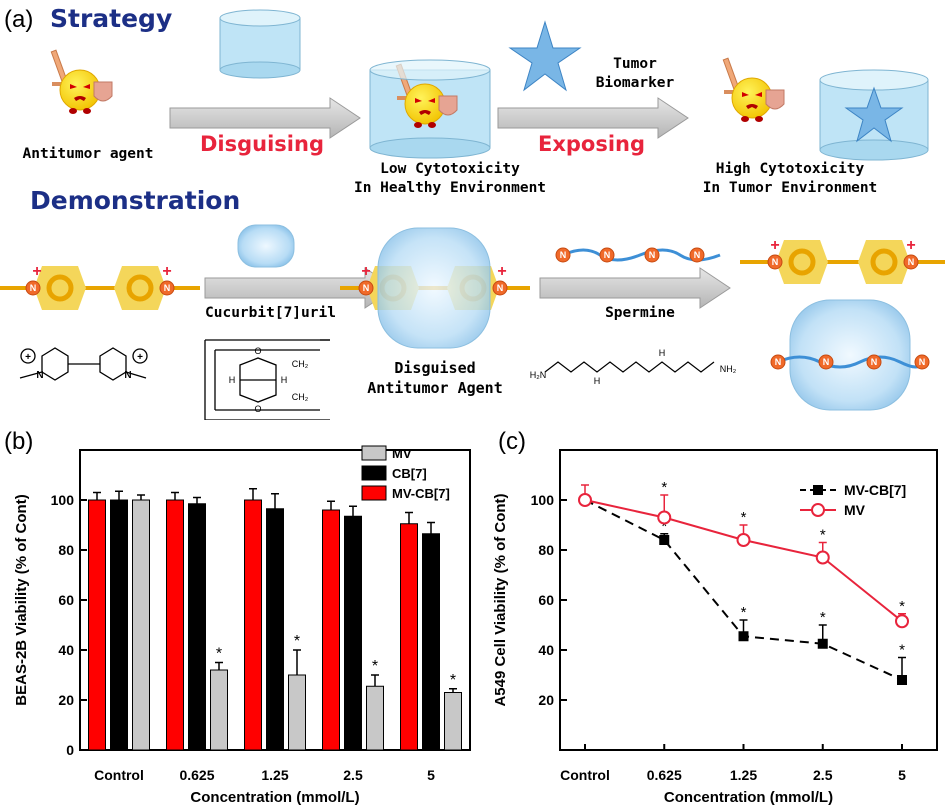  Describe the element at coordinates (257, 351) in the screenshot. I see `o-label: O` at that location.